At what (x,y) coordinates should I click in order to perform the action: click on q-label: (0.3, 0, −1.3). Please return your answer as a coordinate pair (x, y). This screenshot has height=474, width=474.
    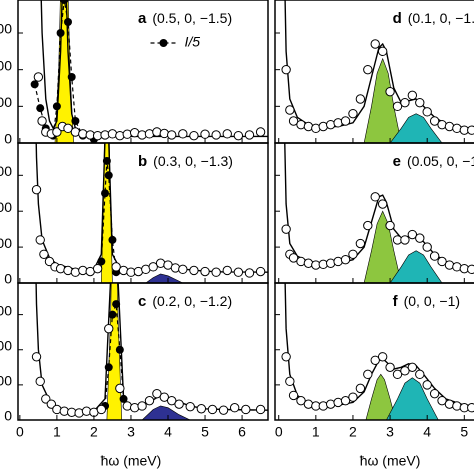
    Looking at the image, I should click on (193, 161).